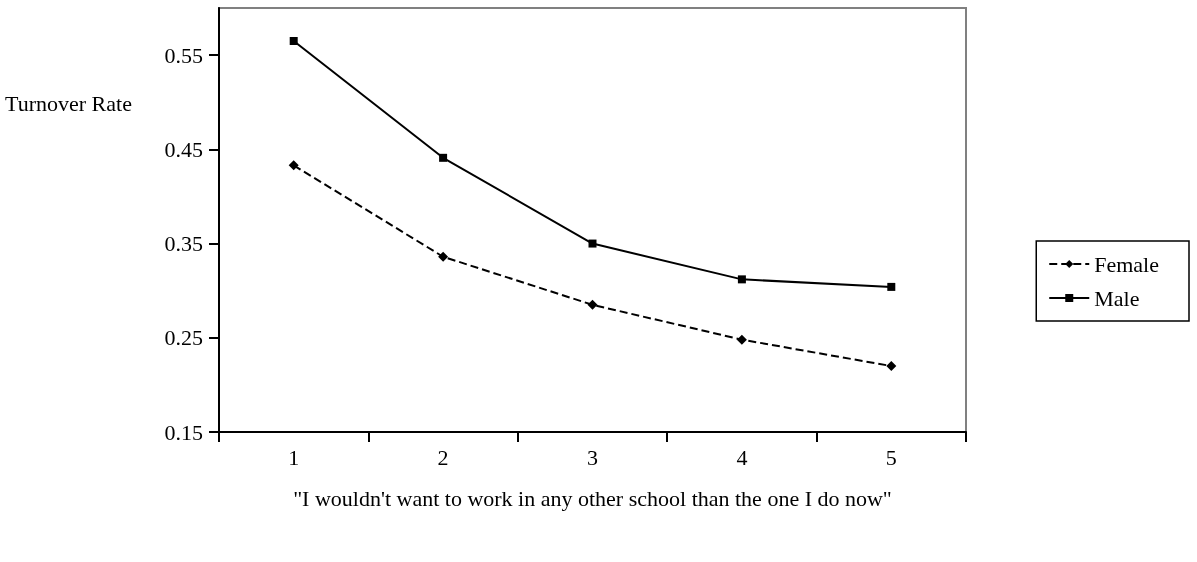  Describe the element at coordinates (742, 457) in the screenshot. I see `x-tick-label: 4` at that location.